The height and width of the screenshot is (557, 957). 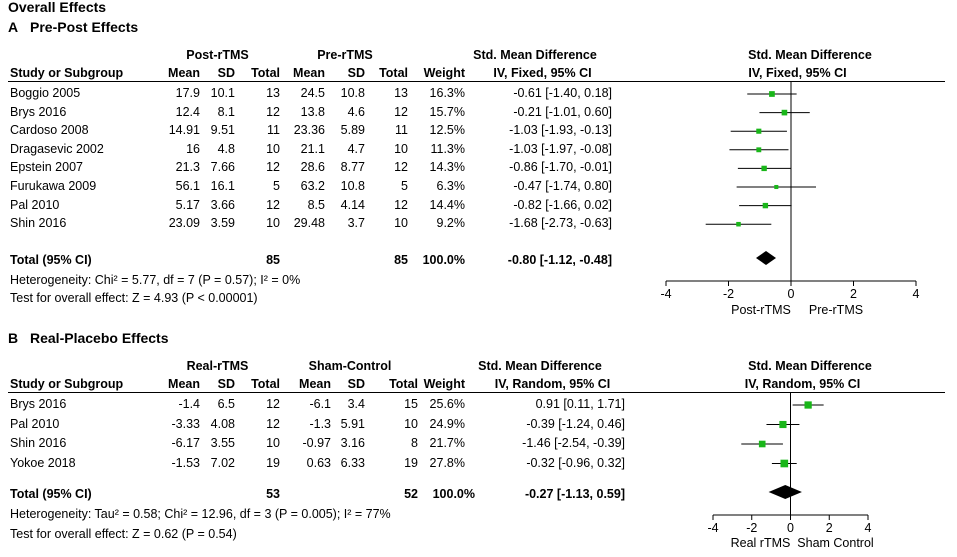 What do you see at coordinates (43, 462) in the screenshot?
I see `study-name: Yokoe 2018` at bounding box center [43, 462].